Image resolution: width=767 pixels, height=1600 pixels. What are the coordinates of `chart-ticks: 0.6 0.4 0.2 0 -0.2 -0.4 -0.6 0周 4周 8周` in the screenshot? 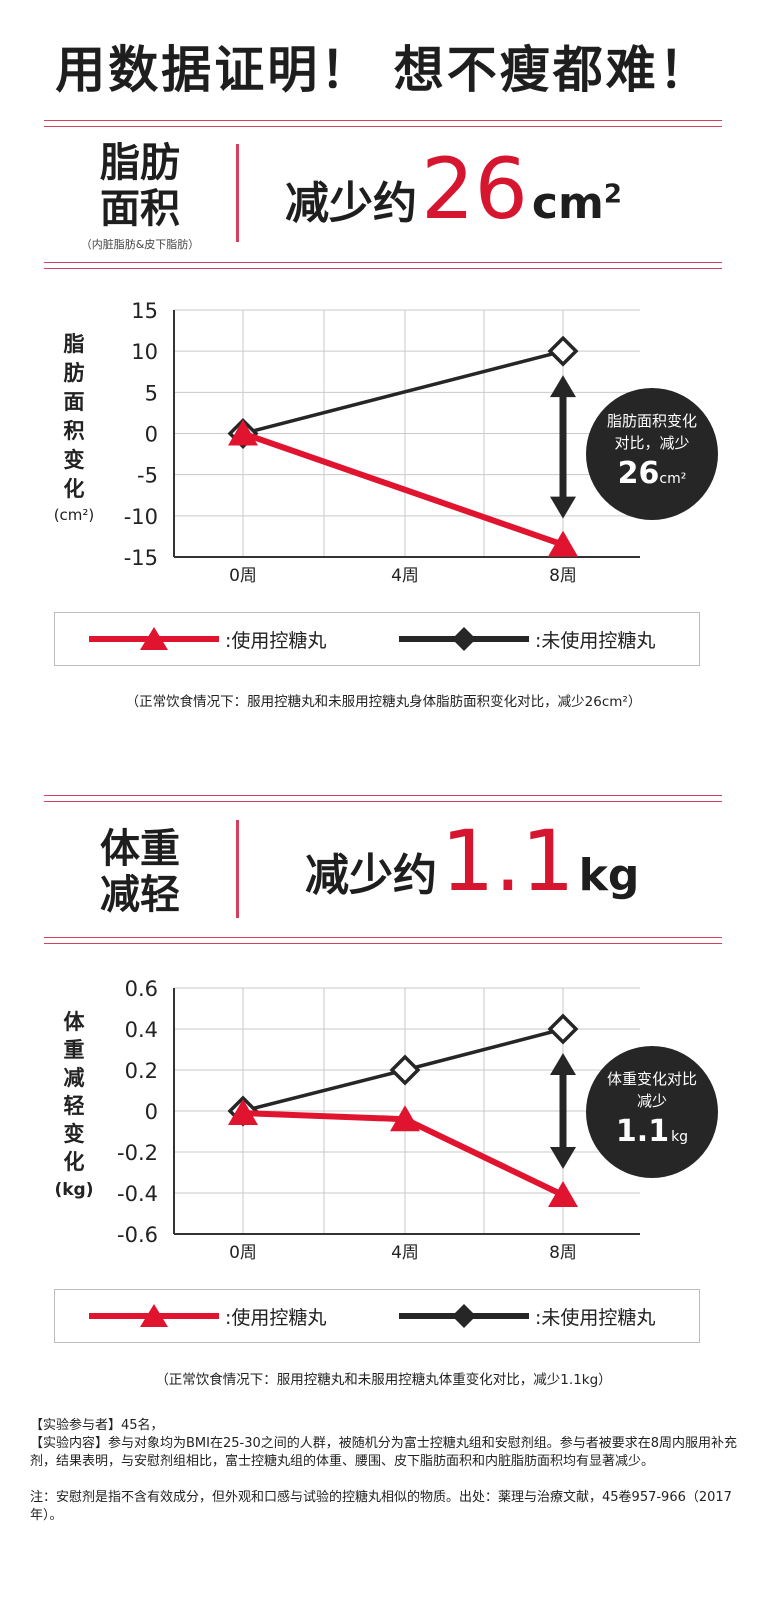 It's located at (347, 1120).